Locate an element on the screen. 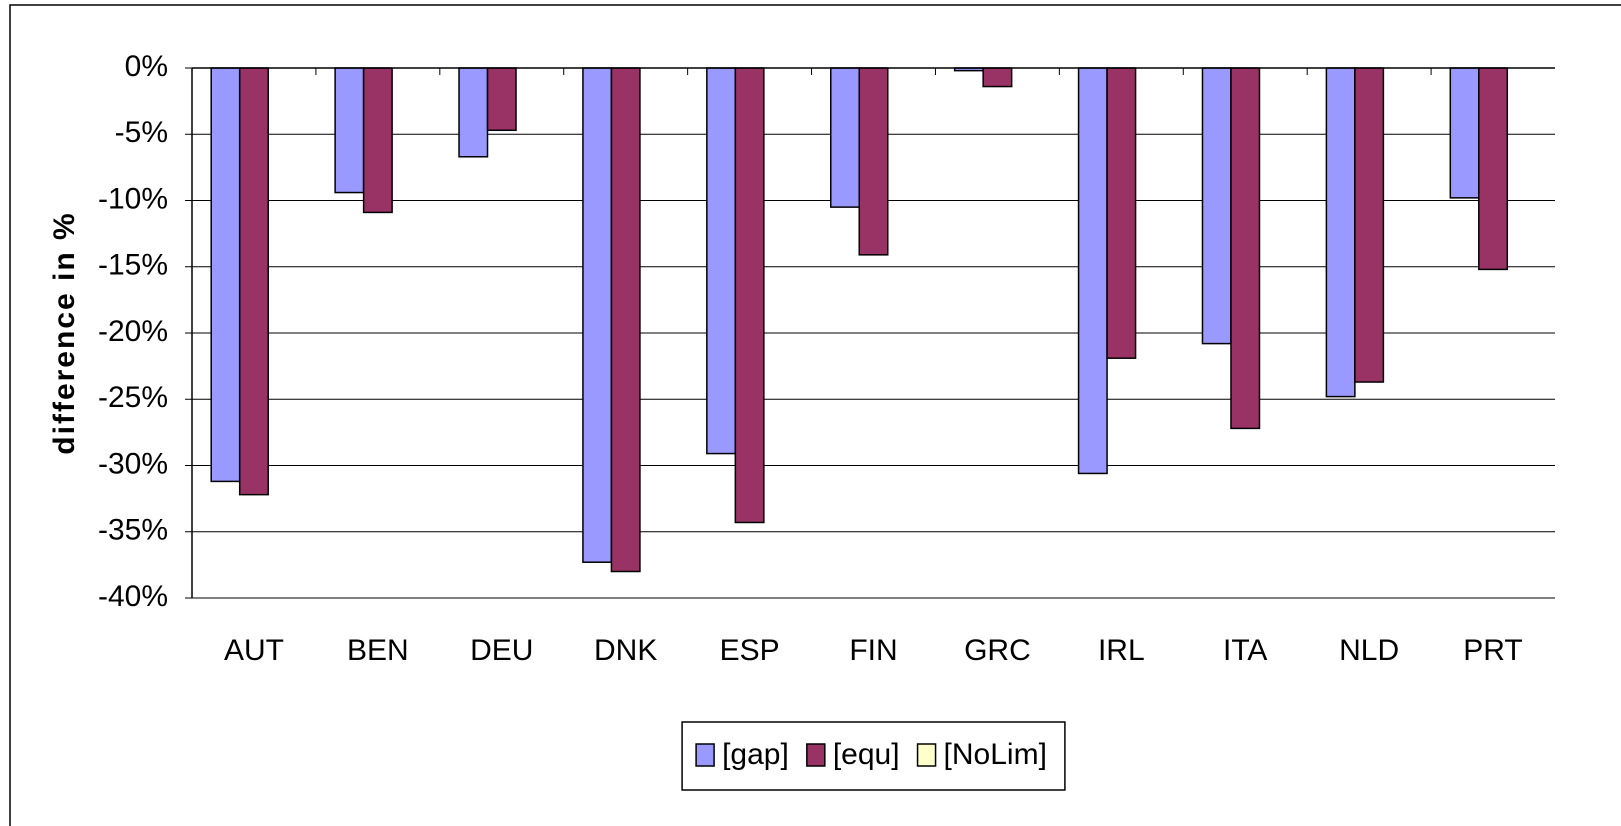 This screenshot has height=826, width=1621. legend-label: [equ] is located at coordinates (866, 754).